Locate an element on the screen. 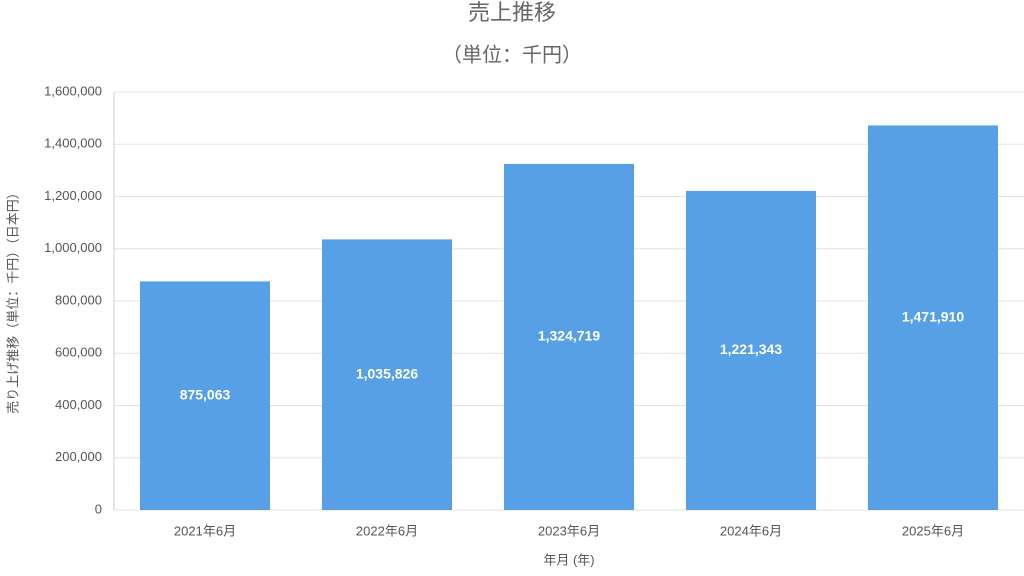 The width and height of the screenshot is (1024, 576). value-label: 1,324,719 is located at coordinates (569, 336).